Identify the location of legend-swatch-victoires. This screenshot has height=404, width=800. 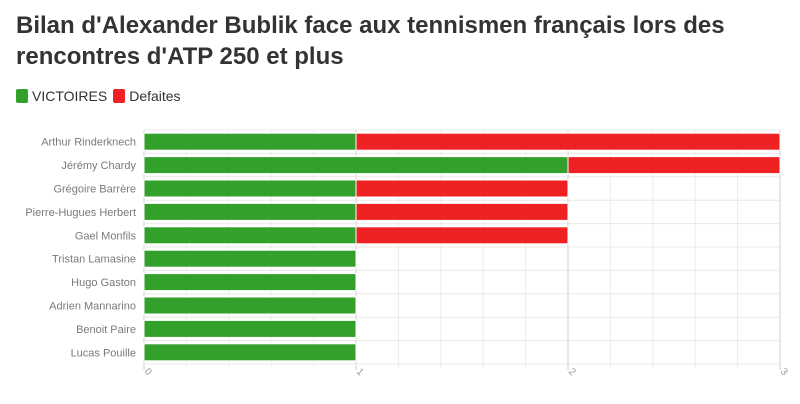
(22, 96).